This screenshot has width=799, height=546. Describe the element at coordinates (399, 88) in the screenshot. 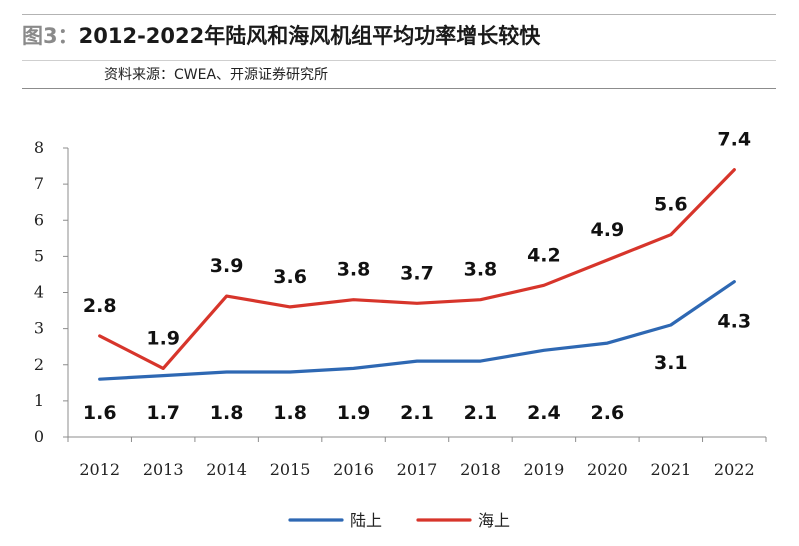

I see `header-bottom-rule` at that location.